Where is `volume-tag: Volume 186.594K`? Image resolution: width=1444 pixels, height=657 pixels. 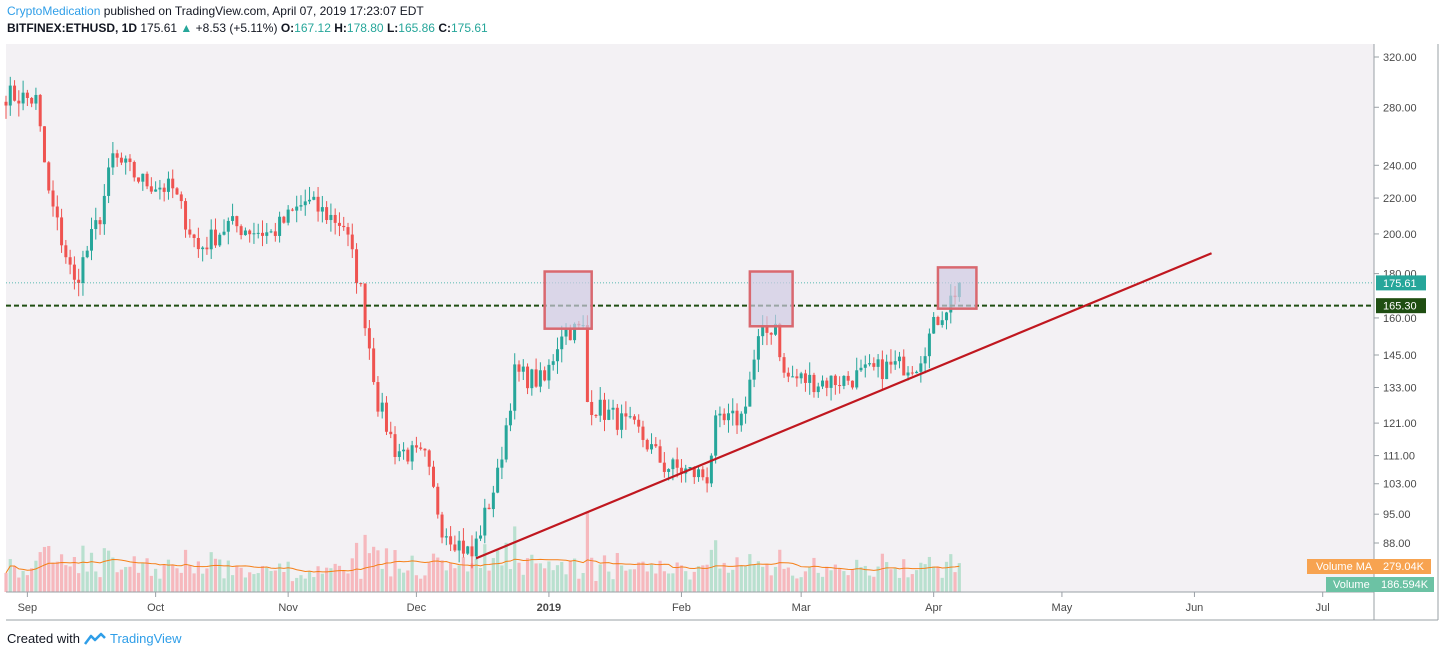
volume-tag: Volume 186.594K is located at coordinates (1380, 584).